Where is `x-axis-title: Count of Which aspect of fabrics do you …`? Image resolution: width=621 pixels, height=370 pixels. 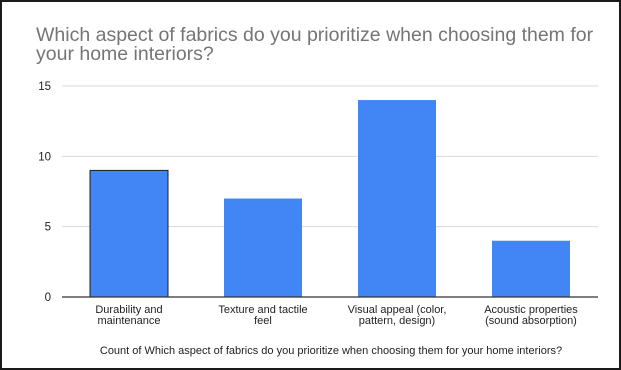 x-axis-title: Count of Which aspect of fabrics do you … is located at coordinates (331, 351).